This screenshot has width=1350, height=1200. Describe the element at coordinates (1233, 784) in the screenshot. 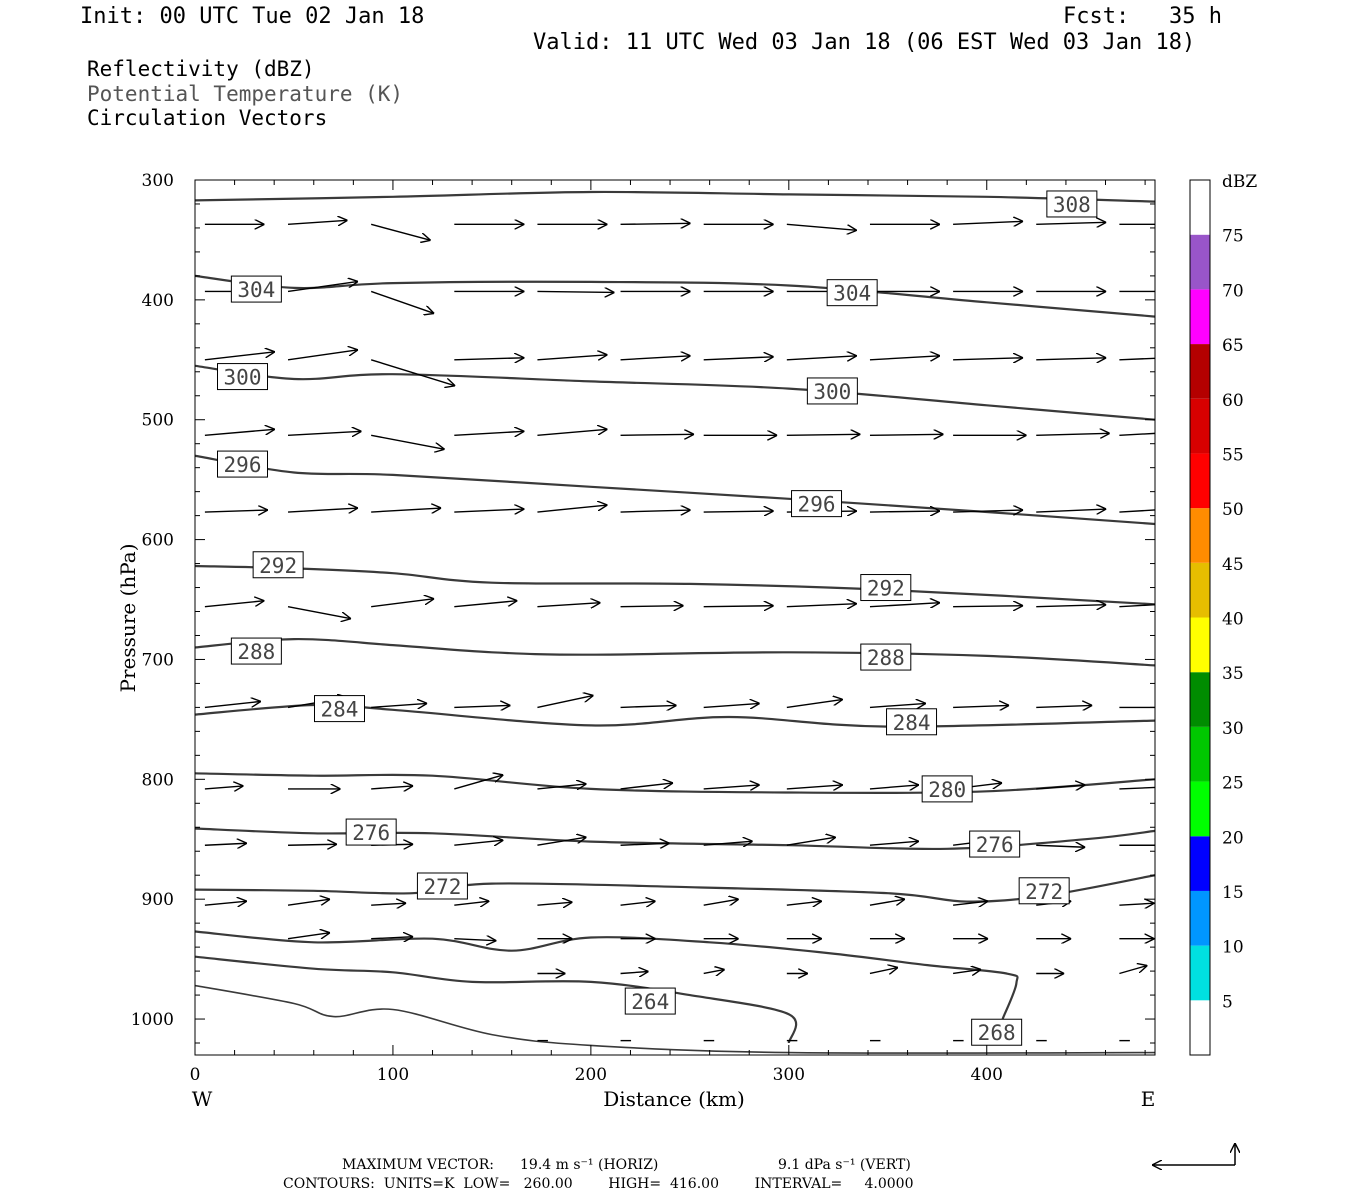

I see `colorbar-level-label: 25` at that location.